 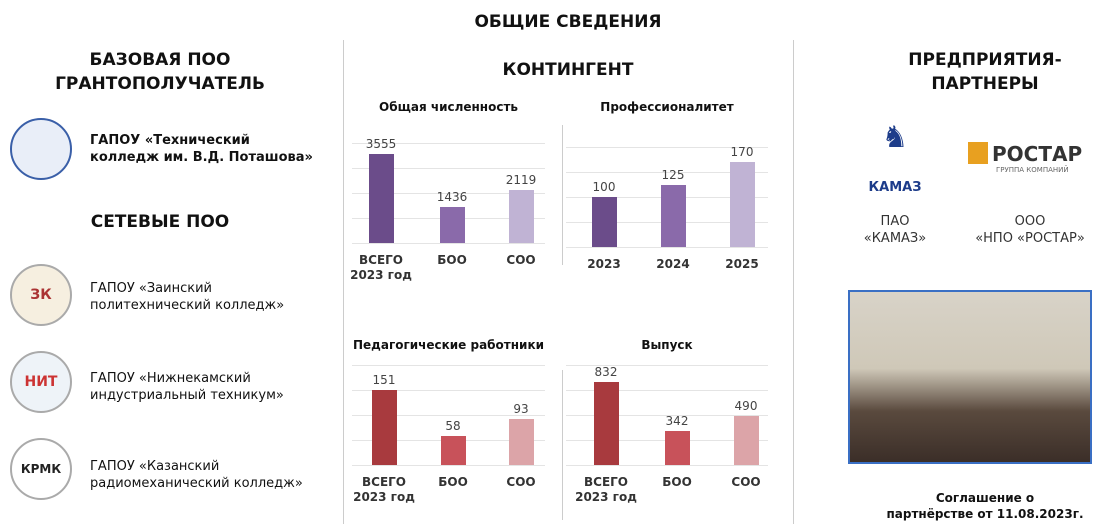 What do you see at coordinates (452, 197) in the screenshot?
I see `value-label: 1436` at bounding box center [452, 197].